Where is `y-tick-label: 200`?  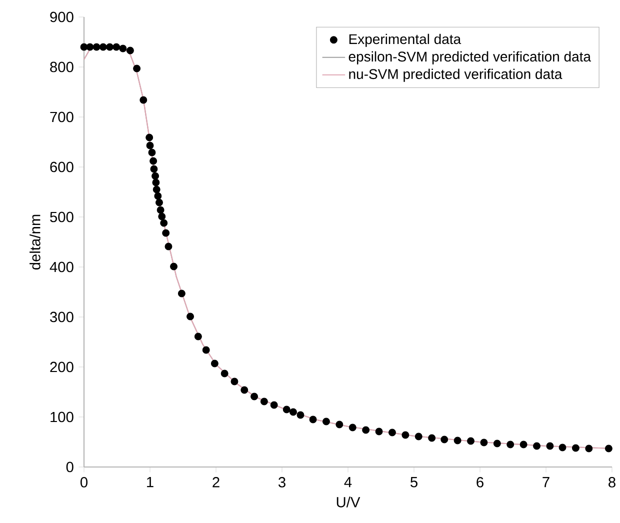 y-tick-label: 200 is located at coordinates (62, 367).